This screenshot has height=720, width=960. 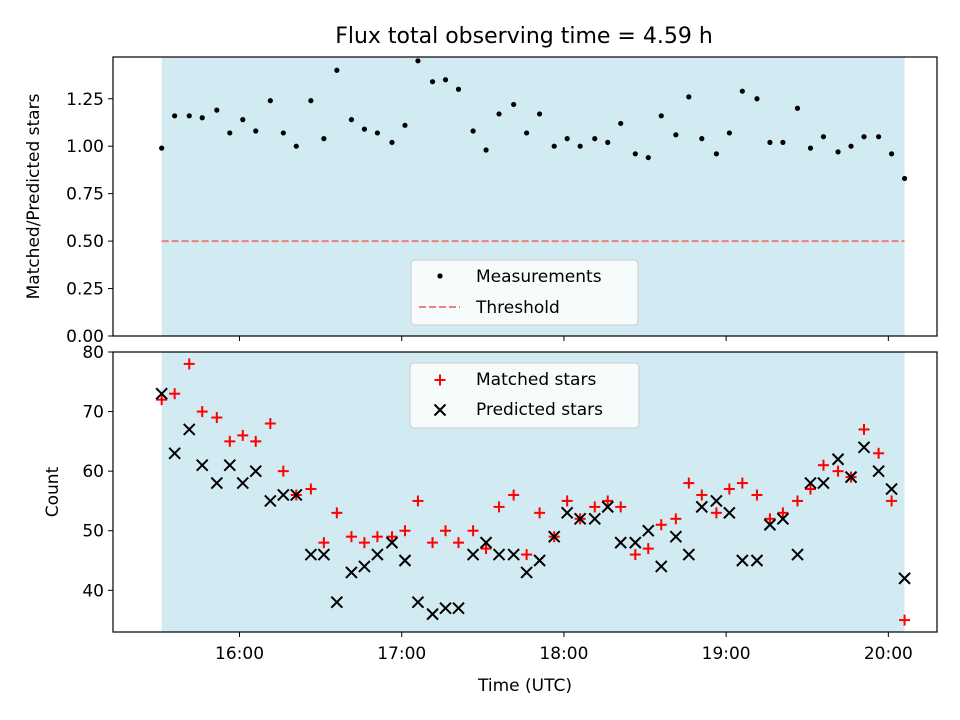 What do you see at coordinates (85, 100) in the screenshot?
I see `y-tick-label: 1.25` at bounding box center [85, 100].